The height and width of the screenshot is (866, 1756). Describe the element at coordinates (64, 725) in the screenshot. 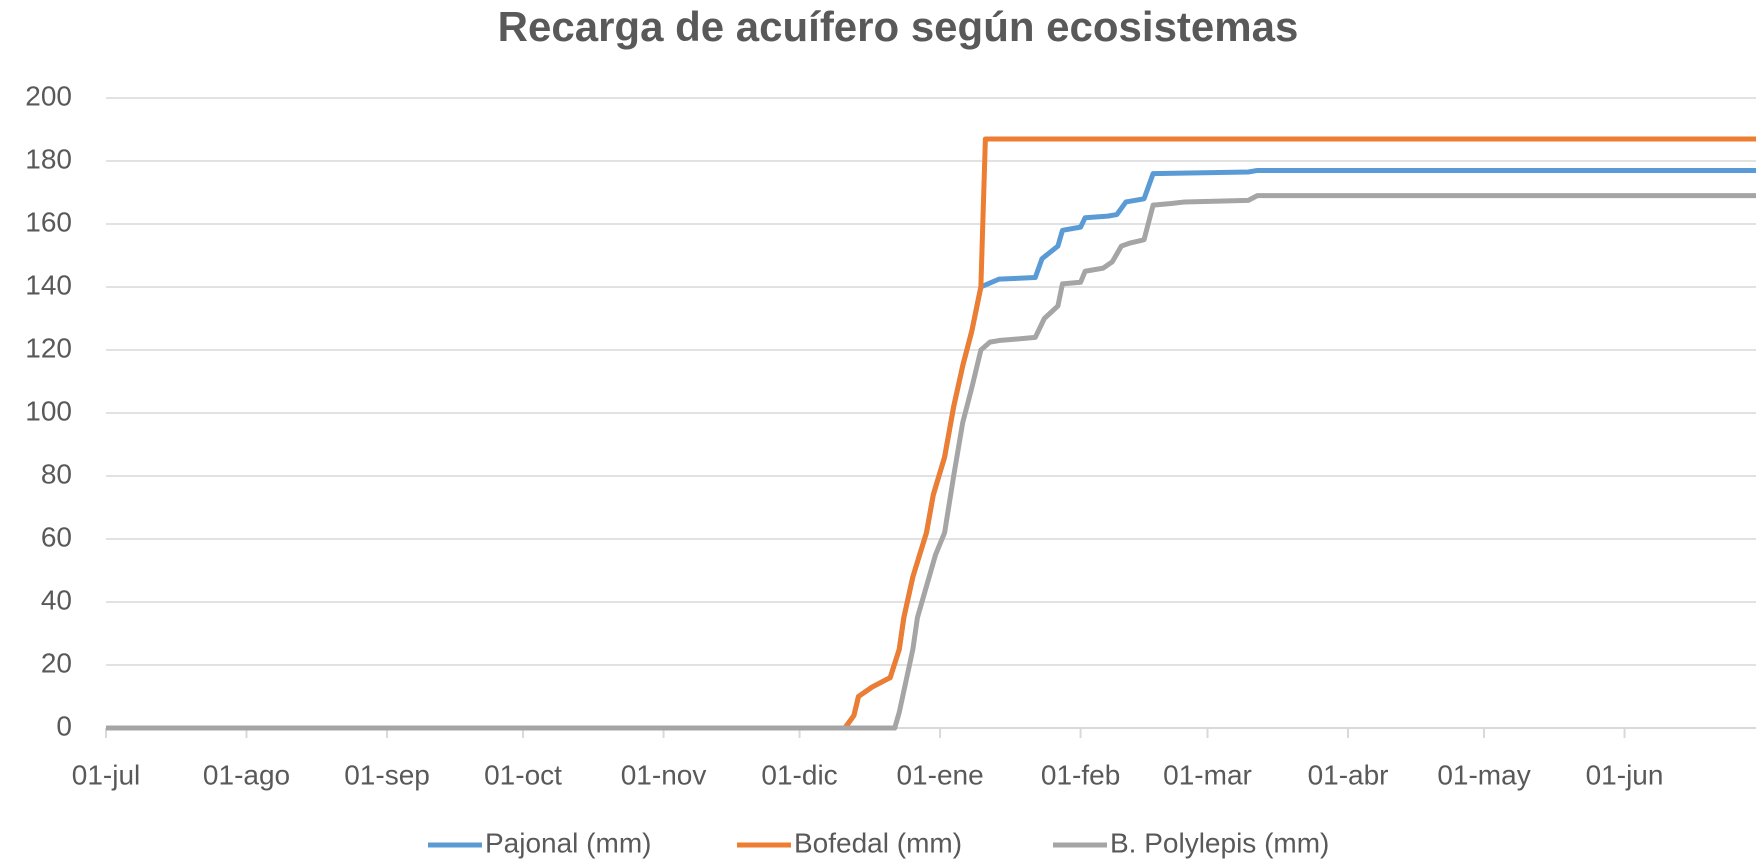

I see `y-tick-label: 0` at that location.